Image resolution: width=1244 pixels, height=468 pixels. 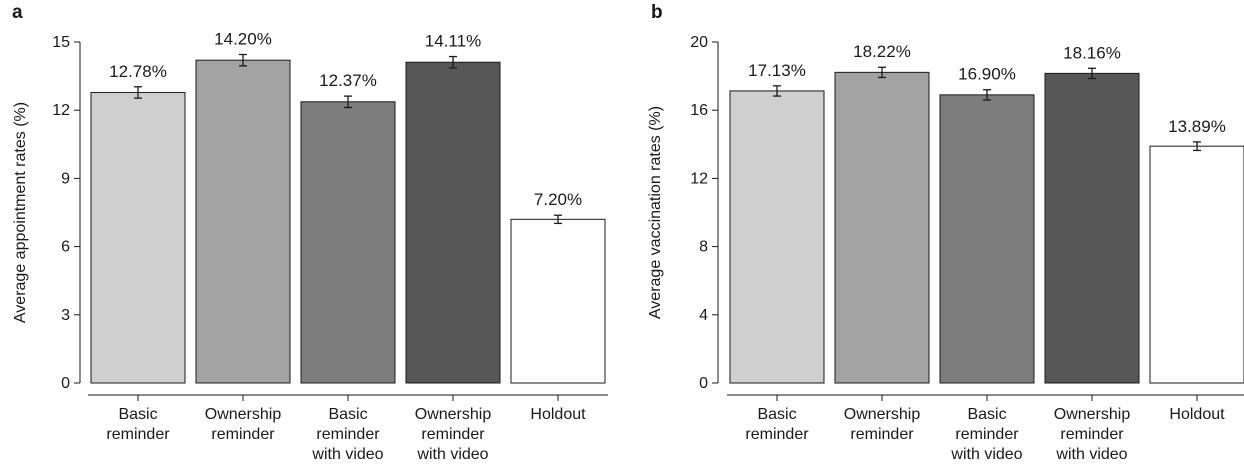 What do you see at coordinates (138, 71) in the screenshot?
I see `data-label: 12.78%` at bounding box center [138, 71].